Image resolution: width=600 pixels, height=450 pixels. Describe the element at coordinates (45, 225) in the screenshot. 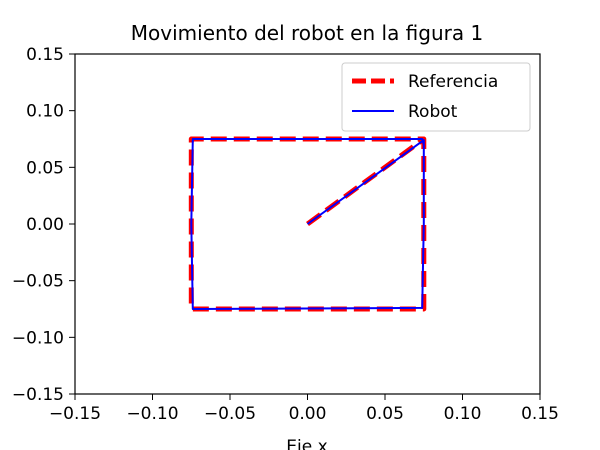

I see `y-tick-label: 0.00` at that location.